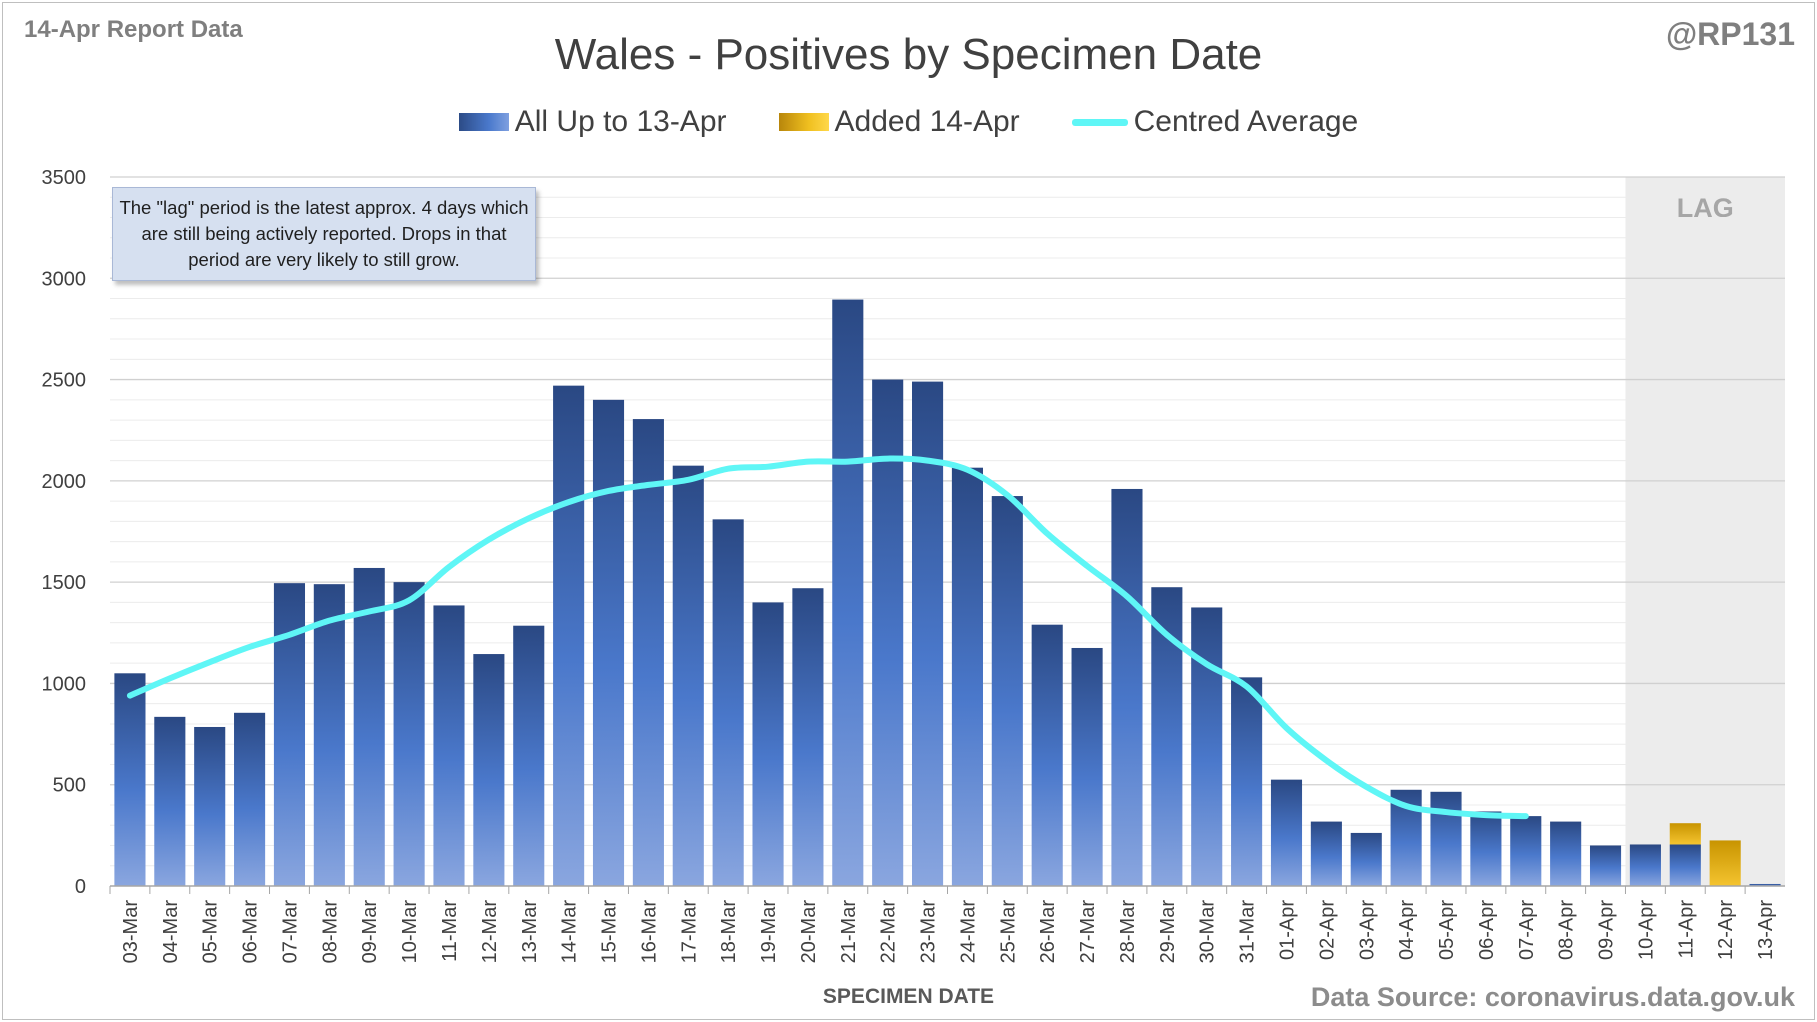  I want to click on x-tick-label: 19-Mar, so click(769, 932).